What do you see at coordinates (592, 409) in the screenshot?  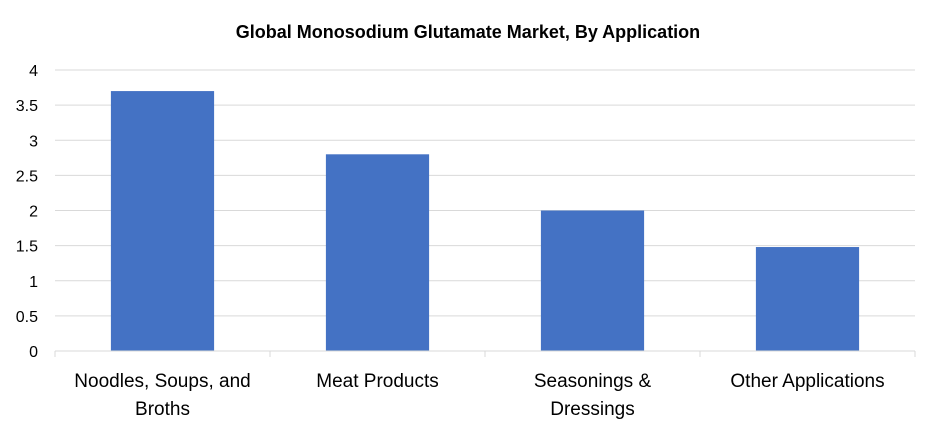 I see `x-category-label-line: Dressings` at bounding box center [592, 409].